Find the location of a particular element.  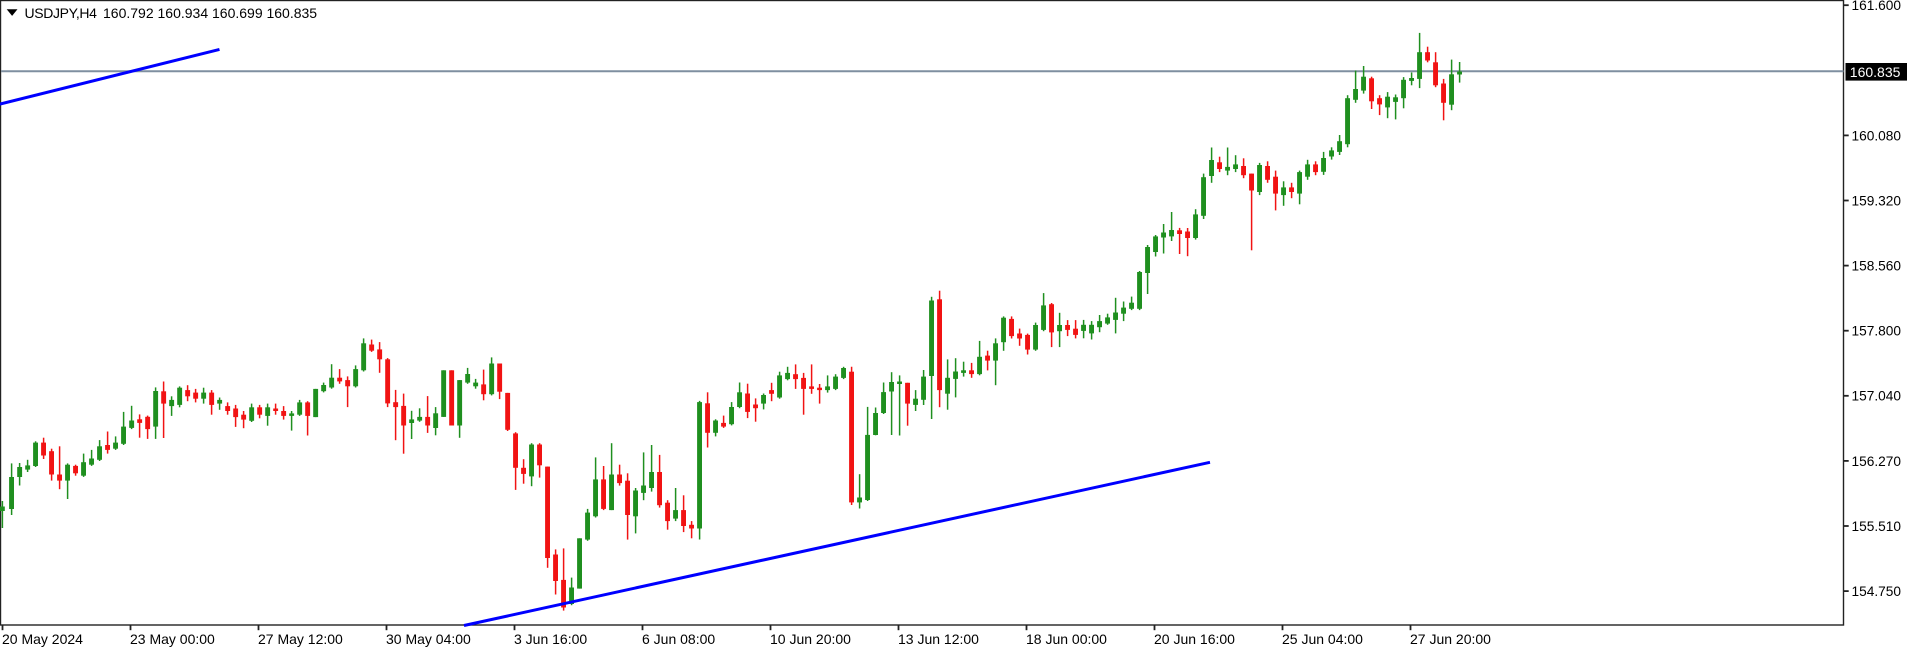

svg-text: 3 Jun 16:00 is located at coordinates (550, 639).